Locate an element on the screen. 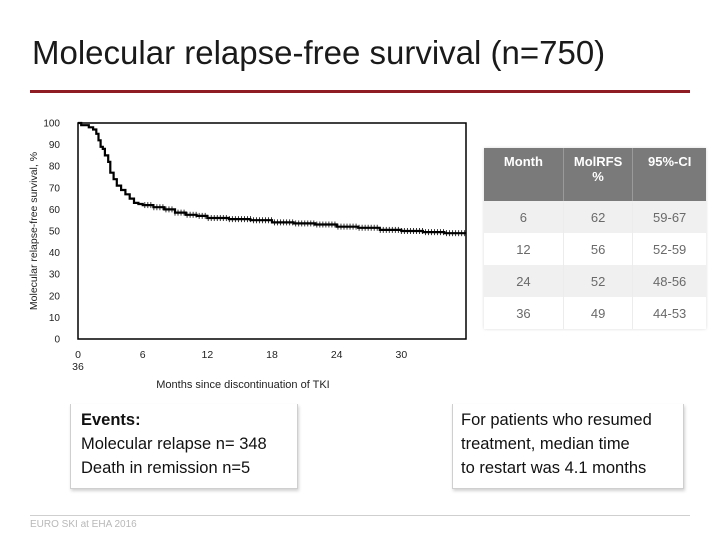  resume-line-1: For patients who resumed is located at coordinates (556, 420).